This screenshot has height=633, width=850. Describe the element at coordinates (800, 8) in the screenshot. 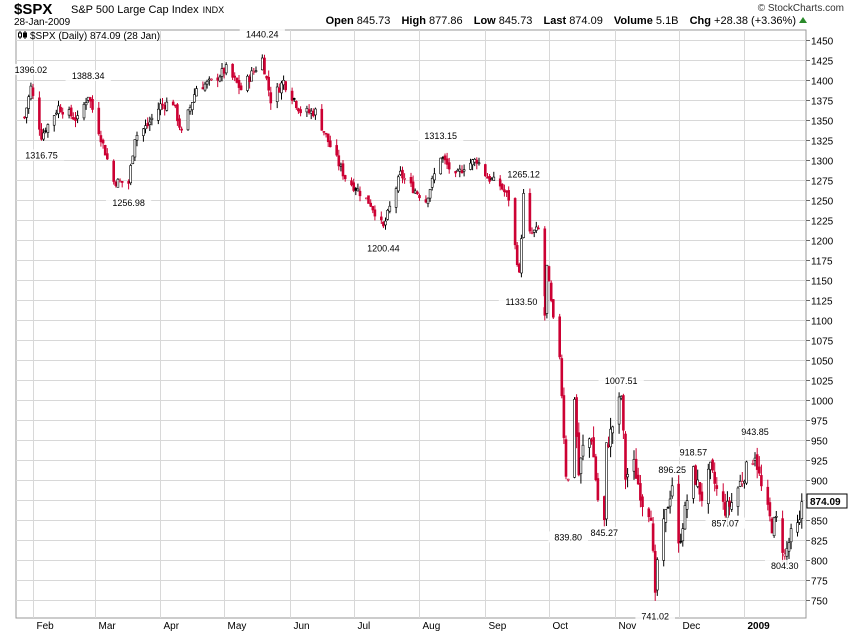

I see `brand-watermark: © StockCharts.com` at that location.